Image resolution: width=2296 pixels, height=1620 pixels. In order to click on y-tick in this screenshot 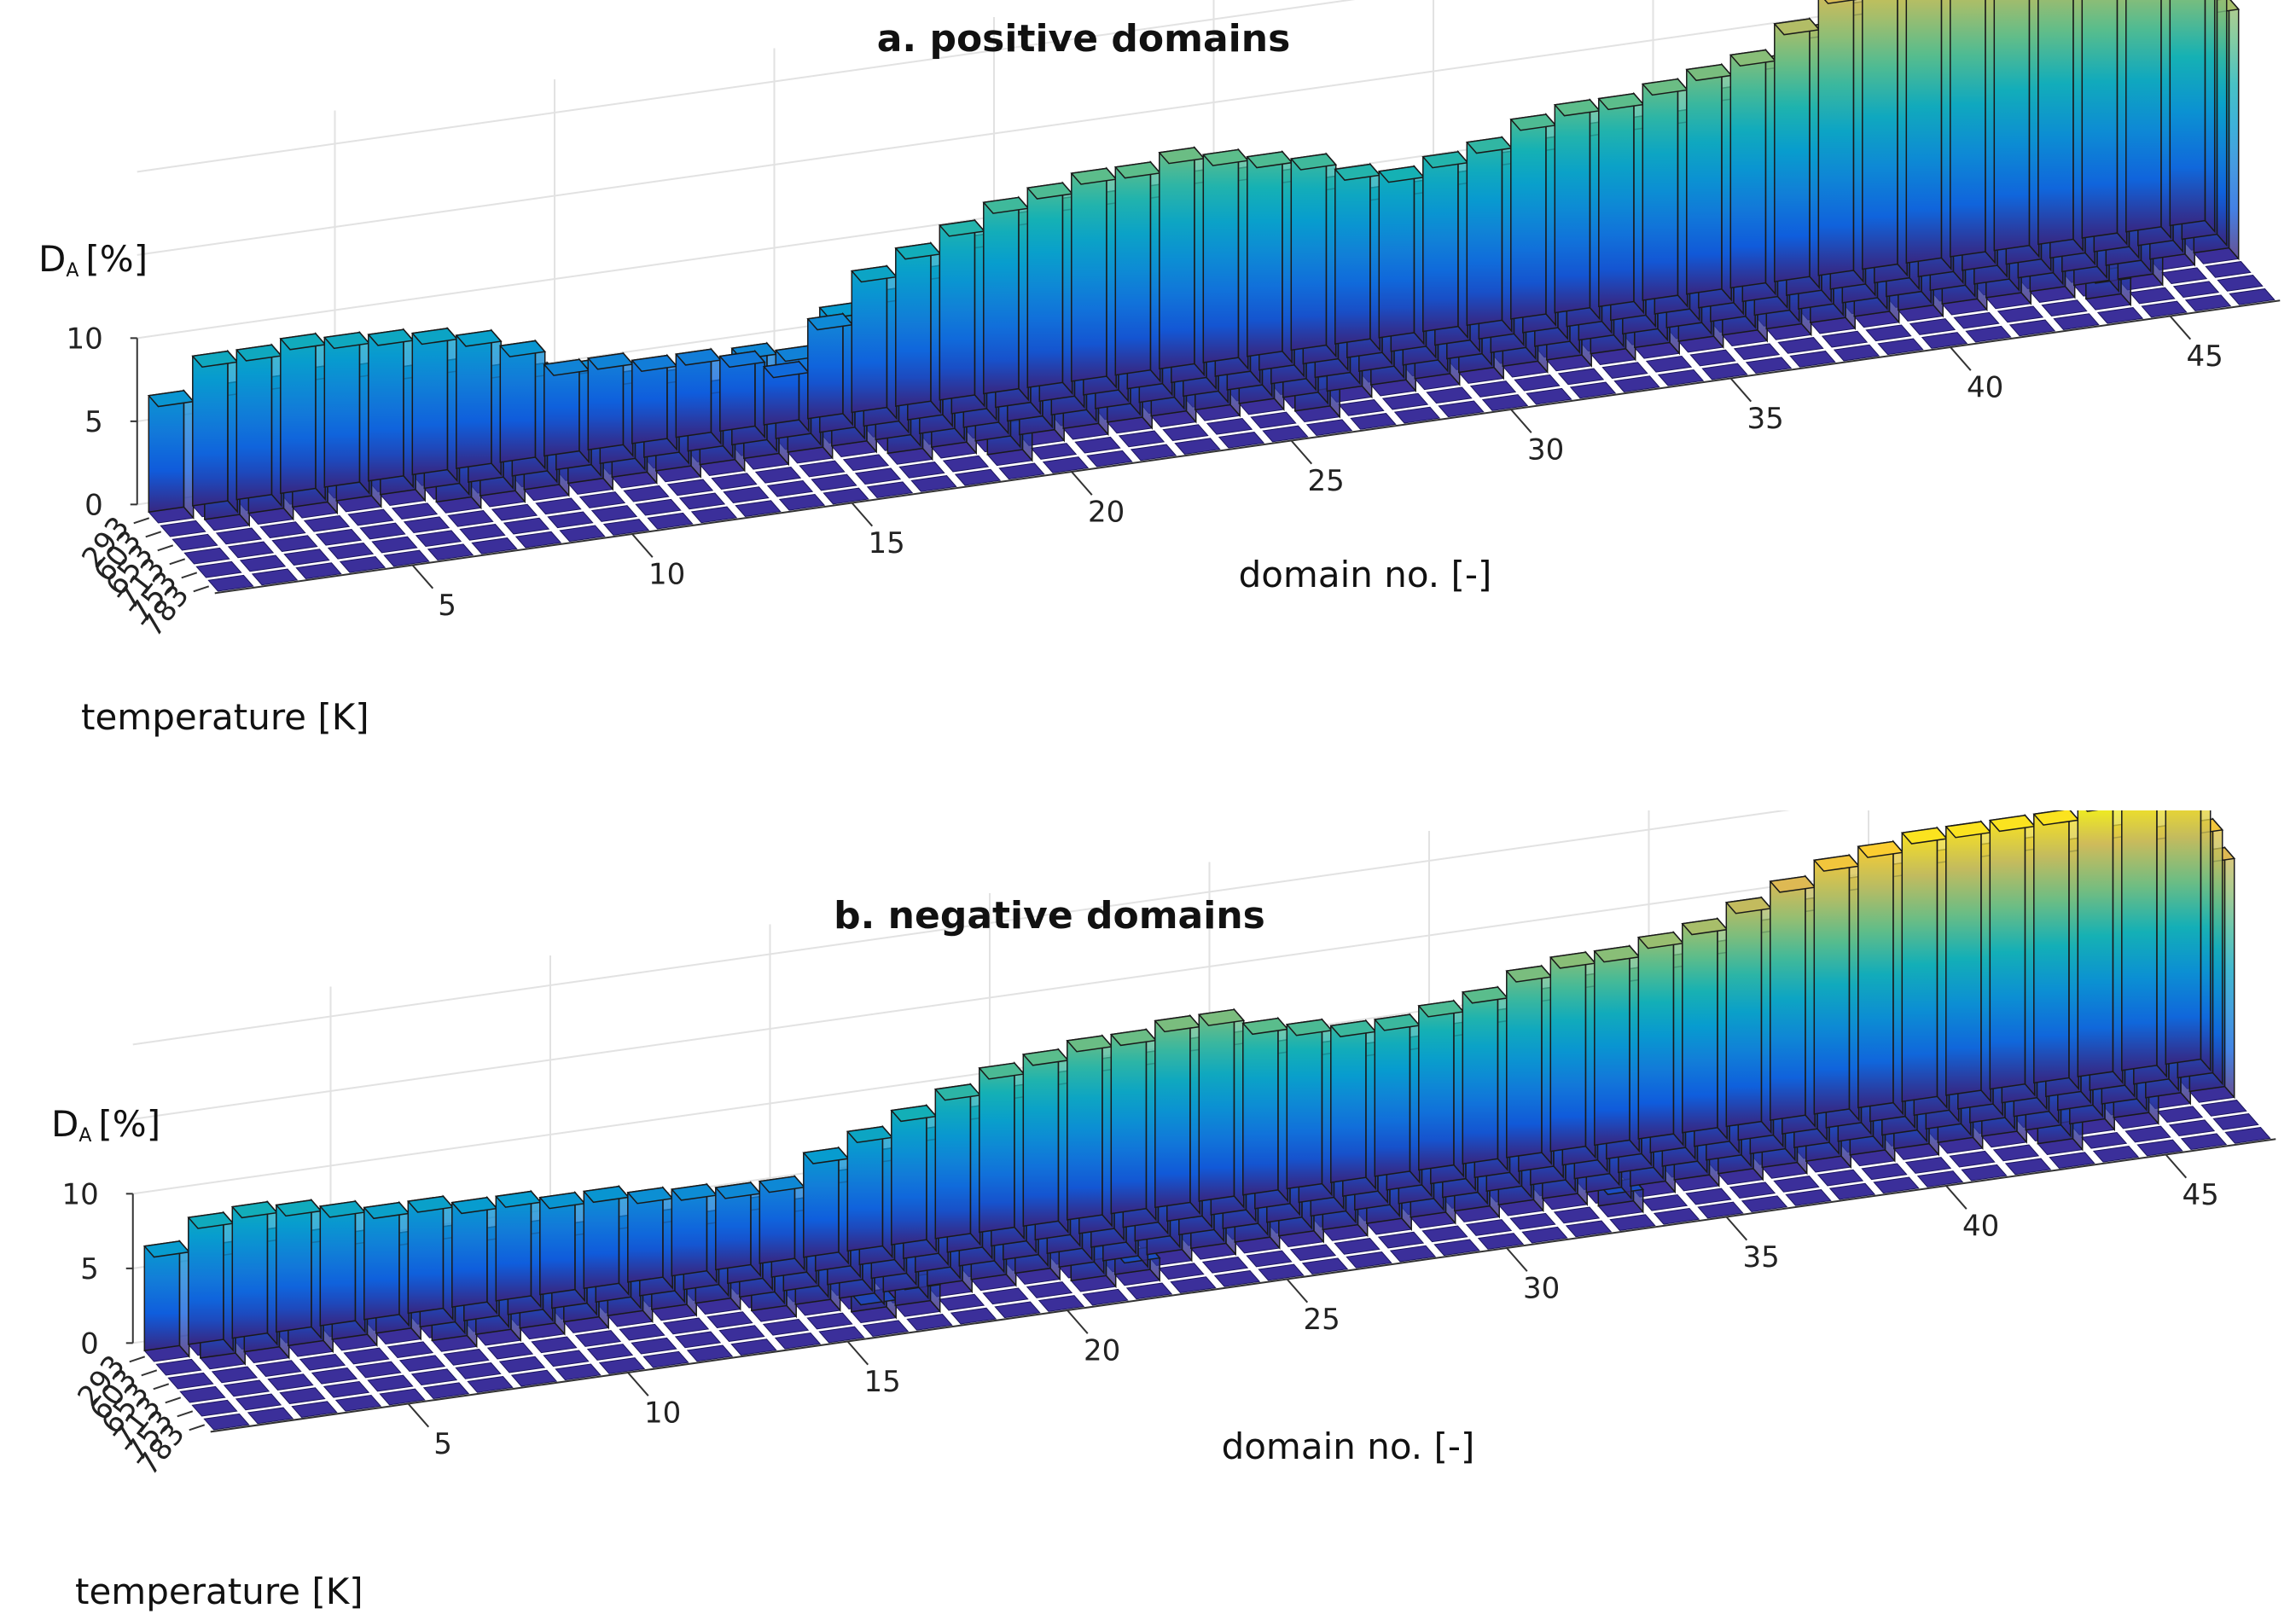, I will do `click(161, 1387)`.